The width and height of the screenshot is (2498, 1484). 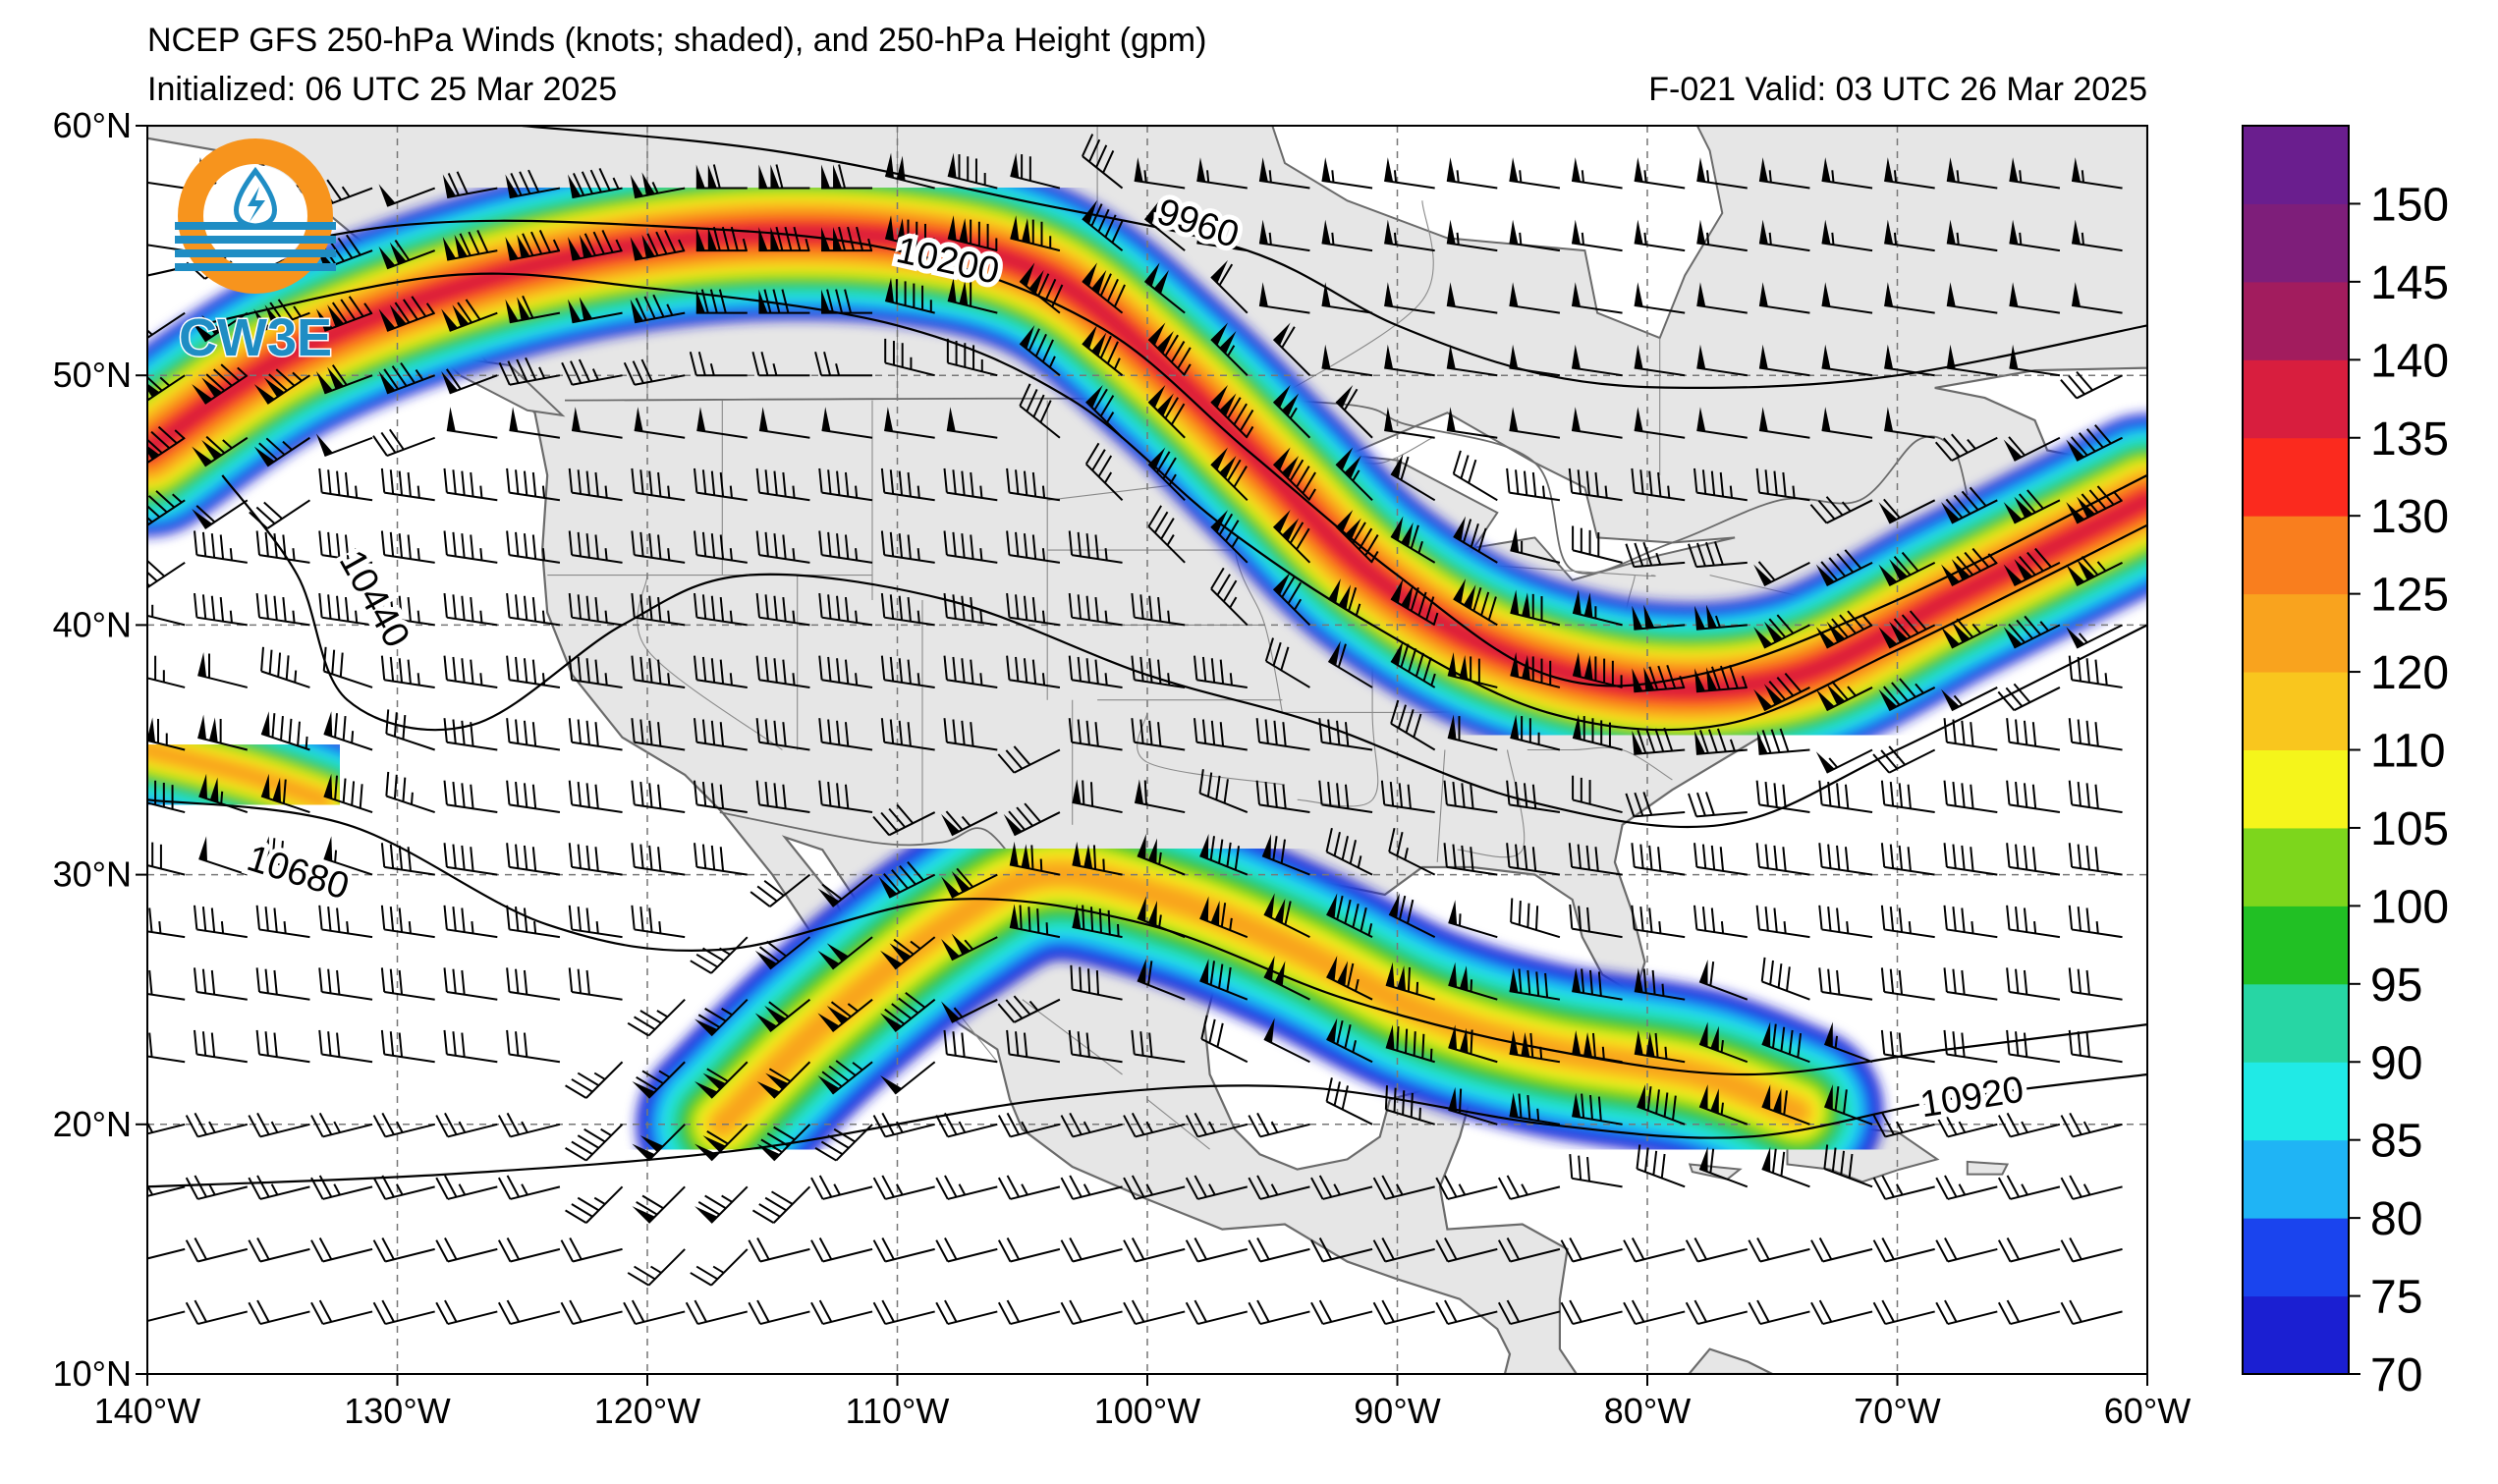 I want to click on lightning-icon, so click(x=256, y=204).